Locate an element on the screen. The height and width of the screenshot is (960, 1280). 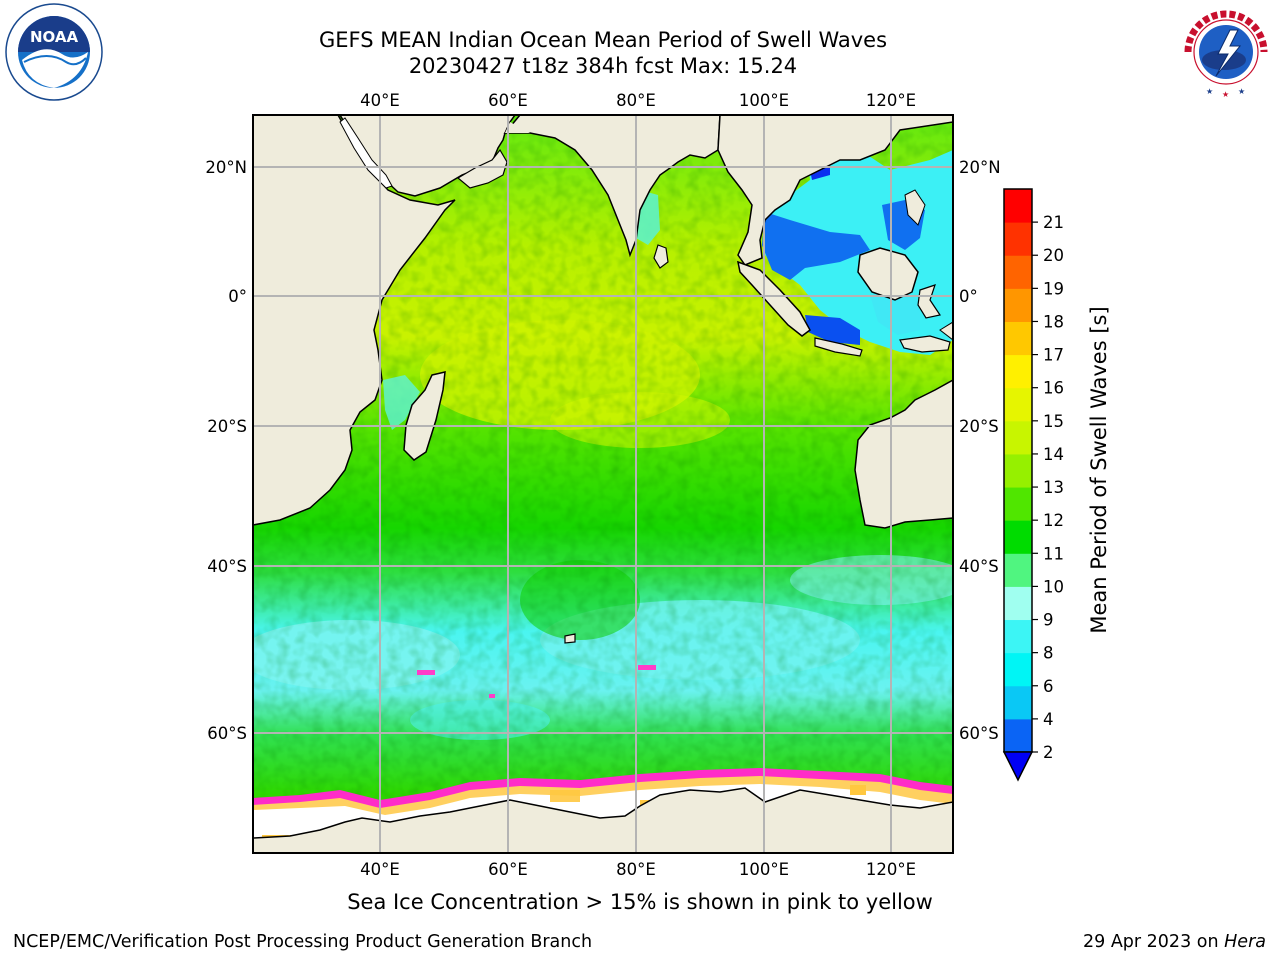
colorbar-tick-label: 18 is located at coordinates (1053, 321).